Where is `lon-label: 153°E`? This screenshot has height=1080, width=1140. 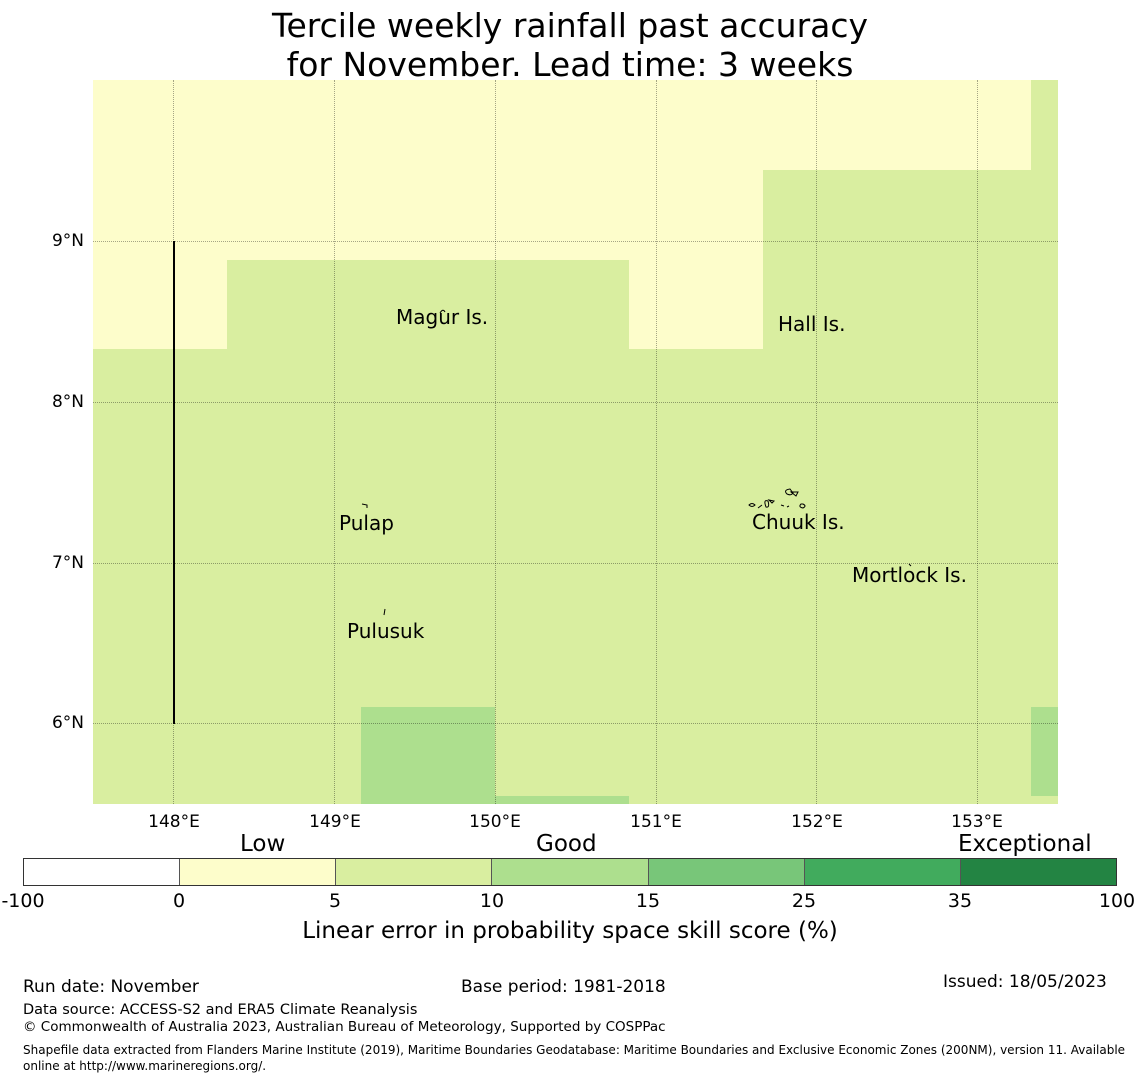 lon-label: 153°E is located at coordinates (977, 822).